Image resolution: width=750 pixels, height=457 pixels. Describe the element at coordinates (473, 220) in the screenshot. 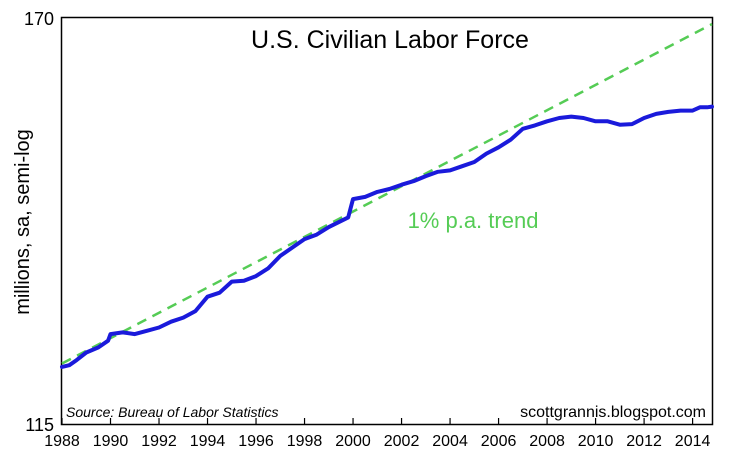

I see `trend-annotation: 1% p.a. trend` at that location.